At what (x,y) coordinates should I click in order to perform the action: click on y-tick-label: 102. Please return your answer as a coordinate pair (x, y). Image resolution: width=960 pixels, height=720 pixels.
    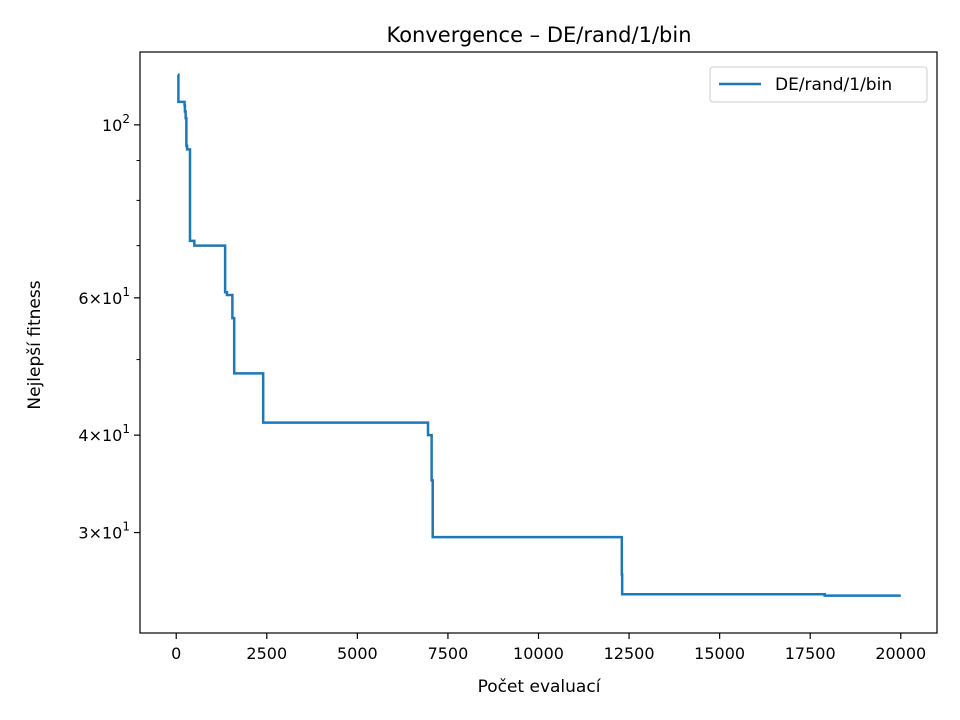
    Looking at the image, I should click on (116, 123).